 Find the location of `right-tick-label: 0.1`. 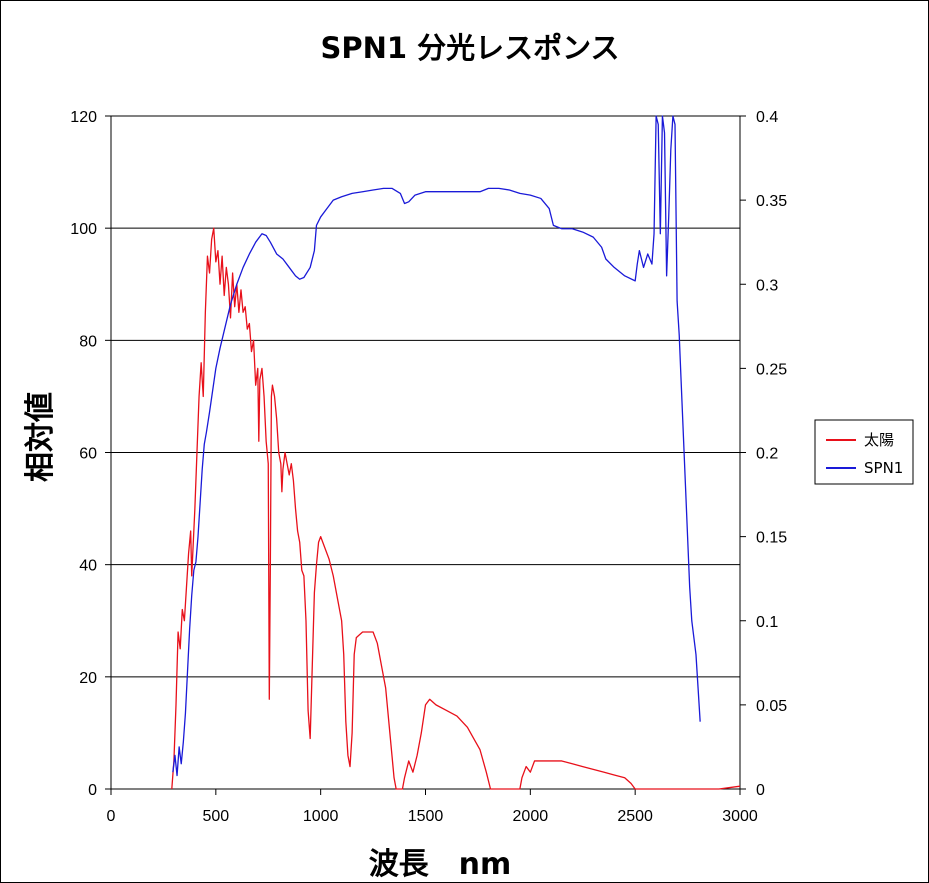

right-tick-label: 0.1 is located at coordinates (767, 622).